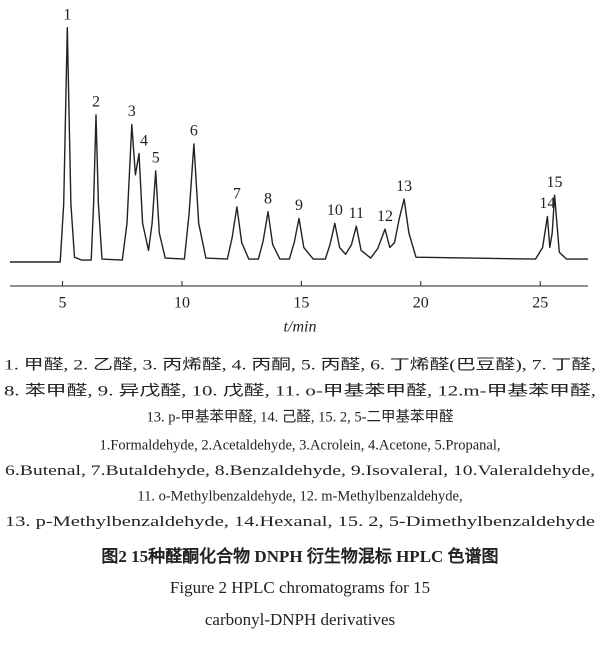 The width and height of the screenshot is (600, 650). Describe the element at coordinates (385, 216) in the screenshot. I see `peak-label: 12` at that location.